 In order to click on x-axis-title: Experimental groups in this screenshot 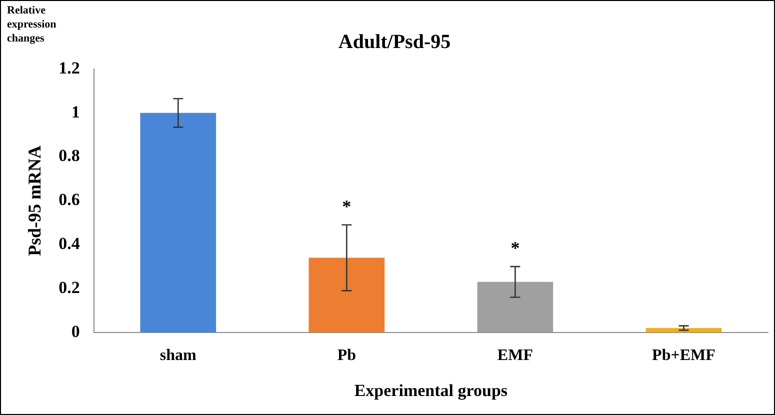, I will do `click(431, 390)`.